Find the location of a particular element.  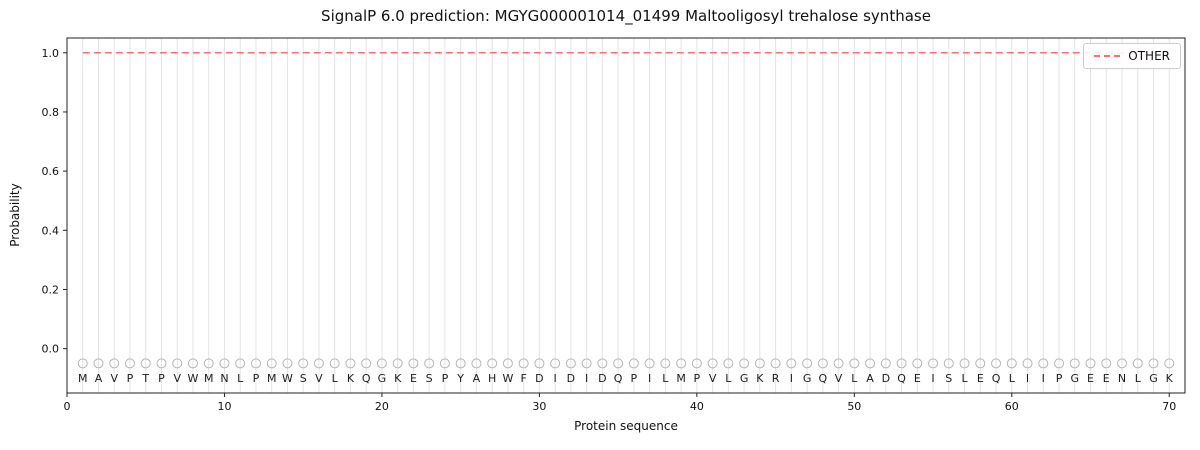

y-tick-label: 1.0 is located at coordinates (51, 53).